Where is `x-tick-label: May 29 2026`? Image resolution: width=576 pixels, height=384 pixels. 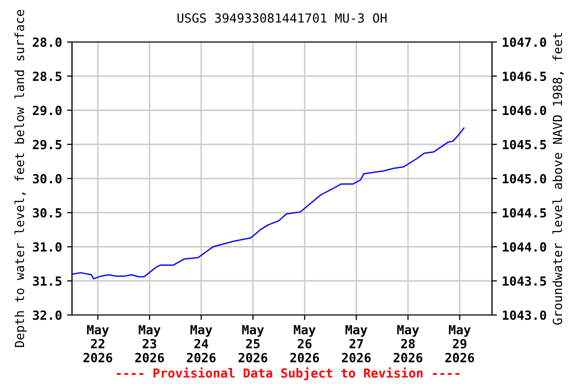
x-tick-label: May 29 2026 is located at coordinates (459, 343).